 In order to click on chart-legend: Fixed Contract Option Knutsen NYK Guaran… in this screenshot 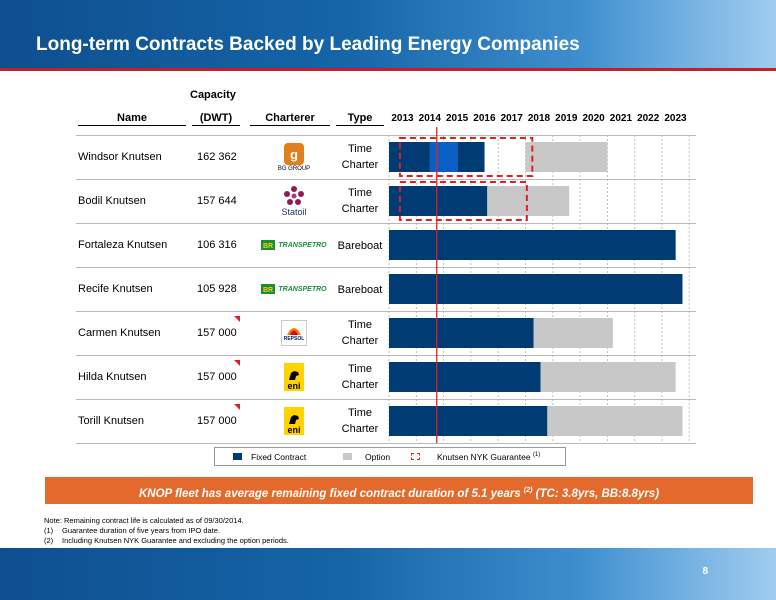, I will do `click(390, 456)`.